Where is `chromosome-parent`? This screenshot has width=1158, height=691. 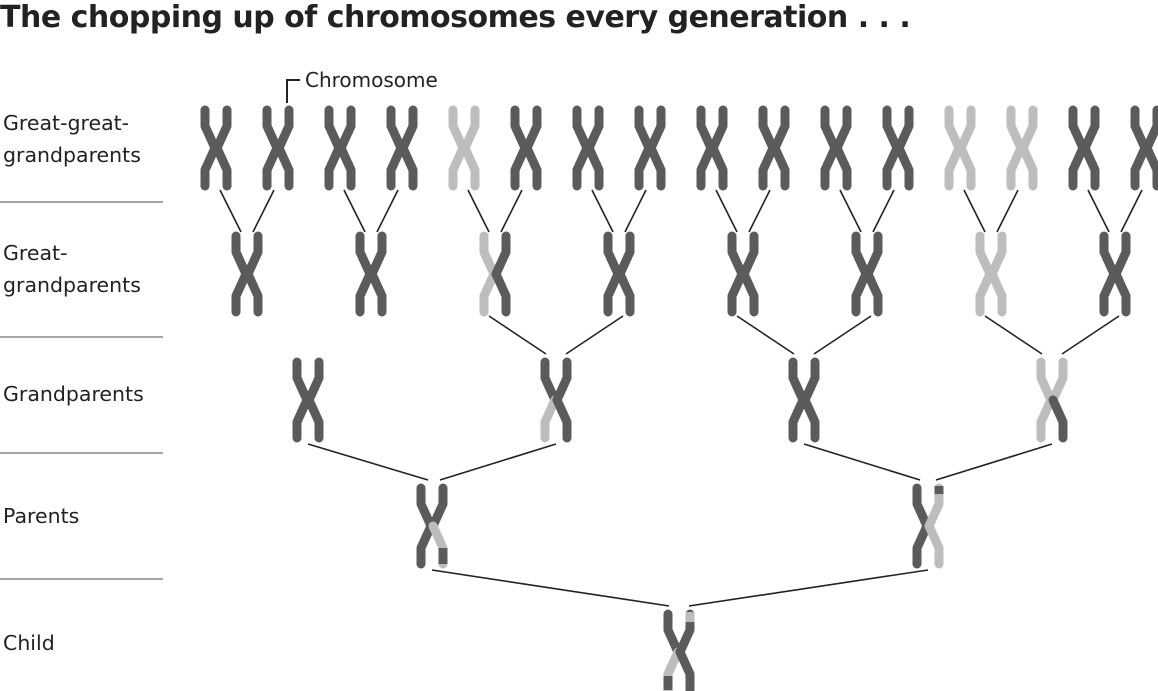 chromosome-parent is located at coordinates (928, 526).